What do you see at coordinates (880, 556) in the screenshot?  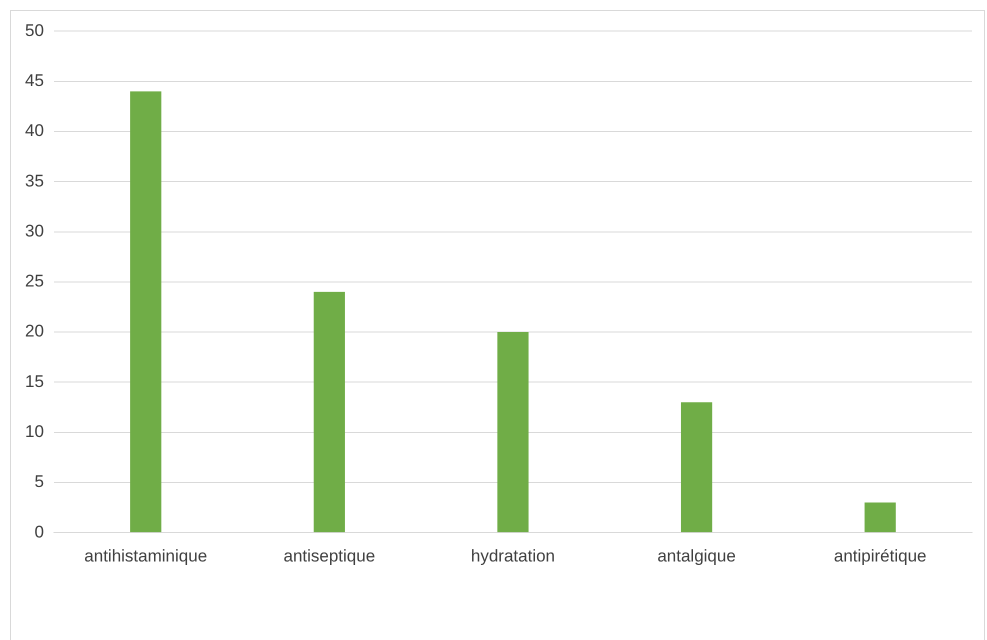 I see `x-tick-label: antipirétique` at bounding box center [880, 556].